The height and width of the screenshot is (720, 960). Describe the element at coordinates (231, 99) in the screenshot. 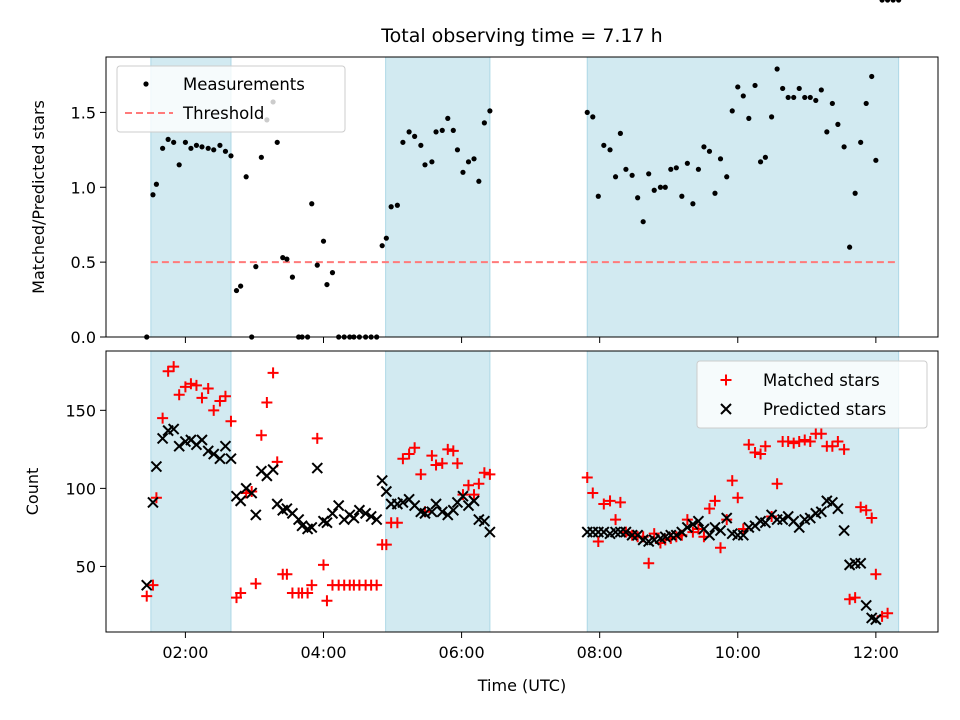

I see `top-legend: Measurements Threshold` at that location.